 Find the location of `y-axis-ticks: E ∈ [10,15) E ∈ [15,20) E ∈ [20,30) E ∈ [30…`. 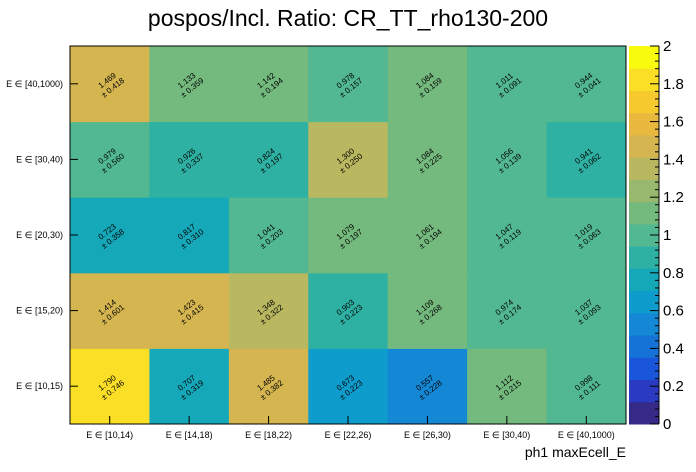

y-axis-ticks: E ∈ [10,15) E ∈ [15,20) E ∈ [20,30) E ∈ [30… is located at coordinates (42, 235).